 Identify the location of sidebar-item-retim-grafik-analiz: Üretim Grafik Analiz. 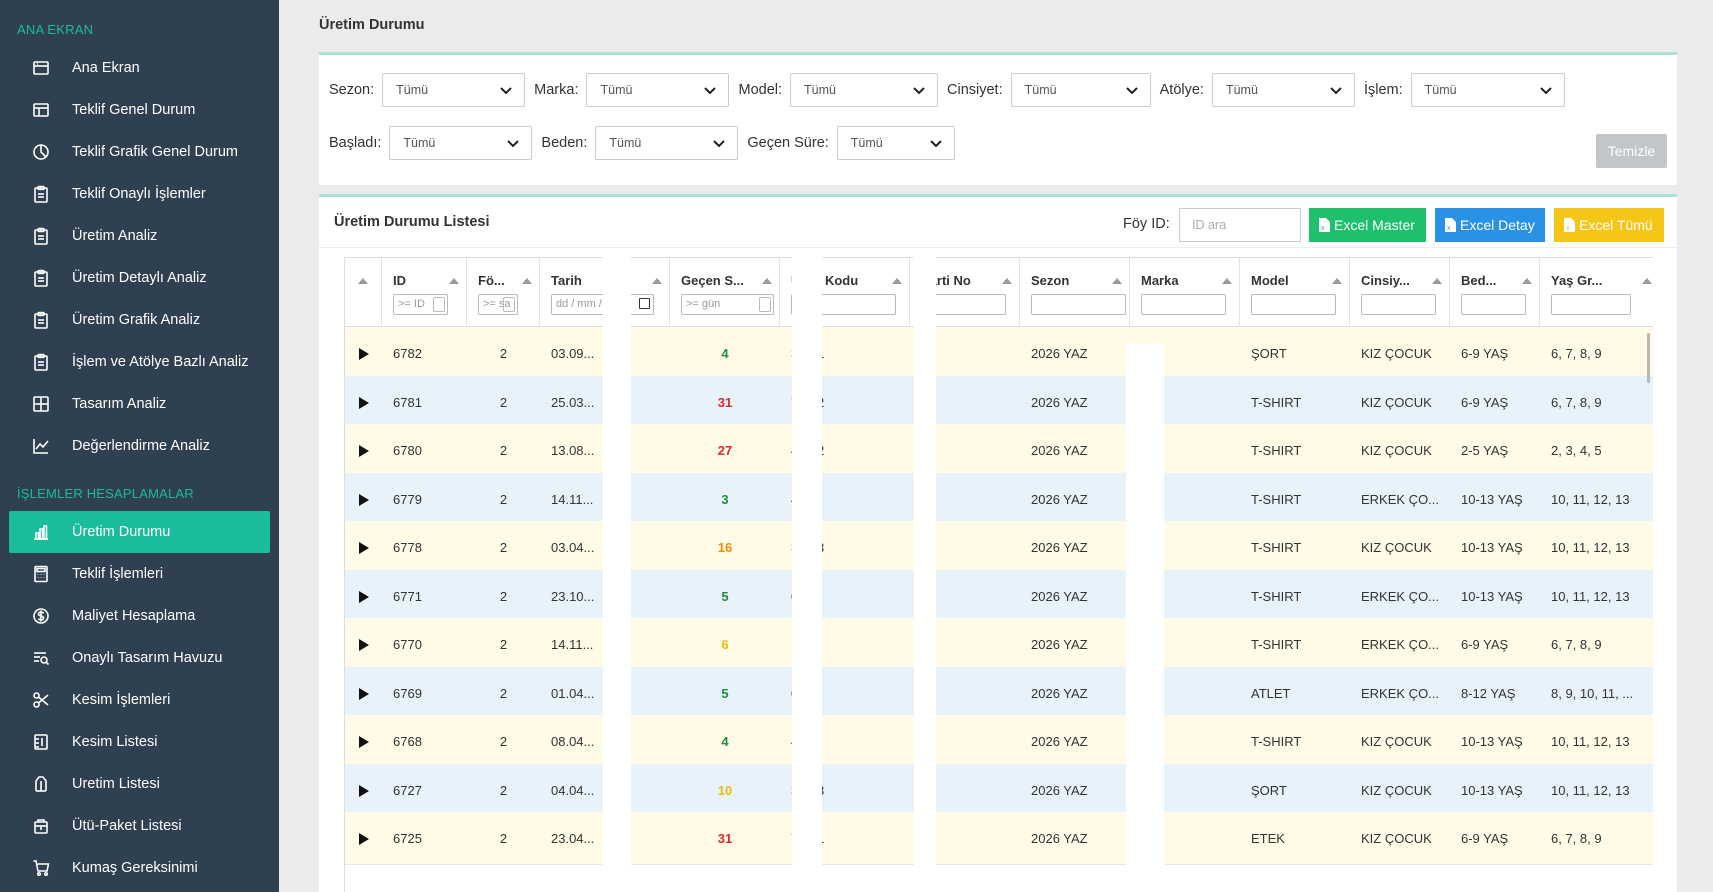
(139, 320).